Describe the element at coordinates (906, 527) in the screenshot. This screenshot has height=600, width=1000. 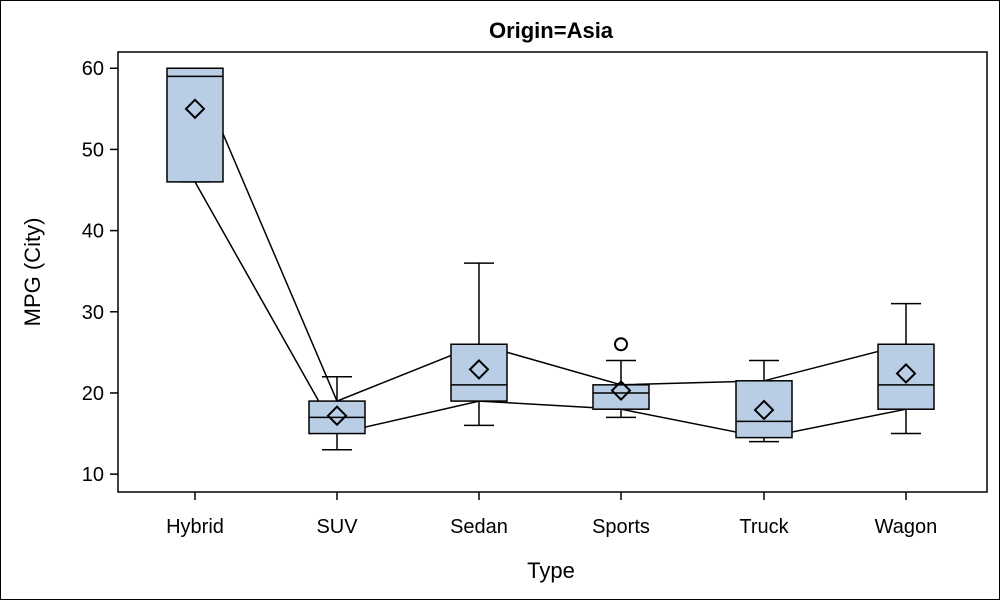
I see `x-tick-label: Wagon` at that location.